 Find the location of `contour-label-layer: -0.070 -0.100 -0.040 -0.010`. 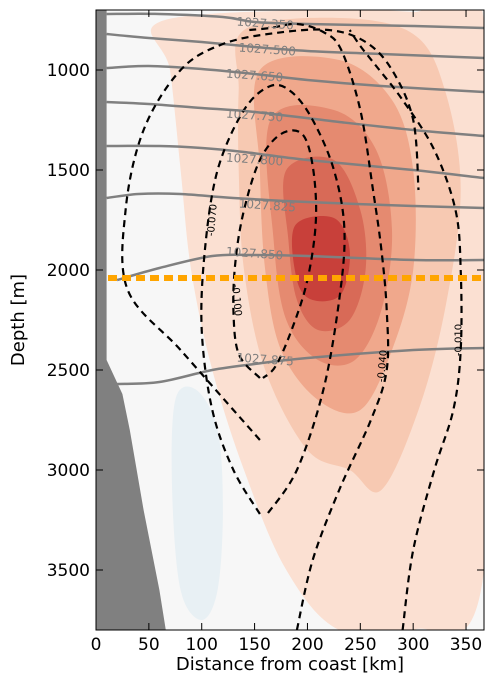

contour-label-layer: -0.070 -0.100 -0.040 -0.010 is located at coordinates (335, 293).